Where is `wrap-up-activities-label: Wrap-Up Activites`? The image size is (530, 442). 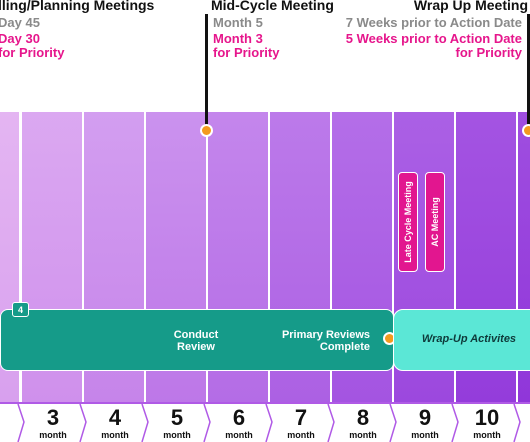 wrap-up-activities-label: Wrap-Up Activites is located at coordinates (469, 339).